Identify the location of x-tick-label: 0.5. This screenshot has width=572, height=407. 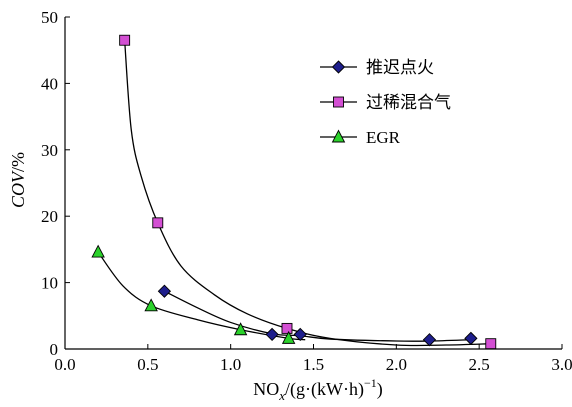
(147, 364).